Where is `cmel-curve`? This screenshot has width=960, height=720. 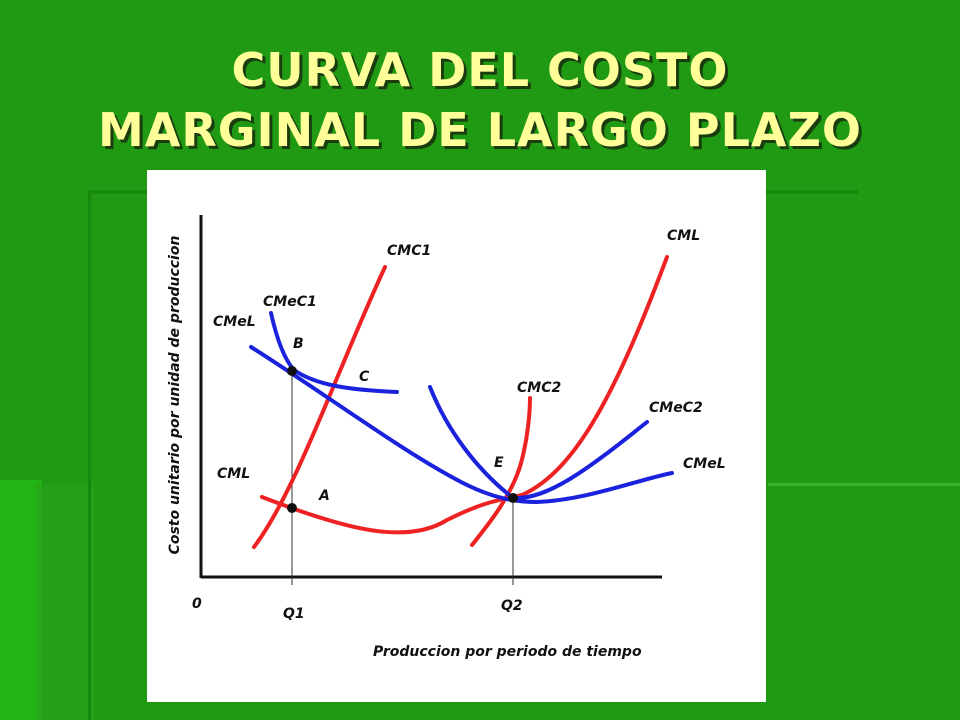
cmel-curve is located at coordinates (461, 425).